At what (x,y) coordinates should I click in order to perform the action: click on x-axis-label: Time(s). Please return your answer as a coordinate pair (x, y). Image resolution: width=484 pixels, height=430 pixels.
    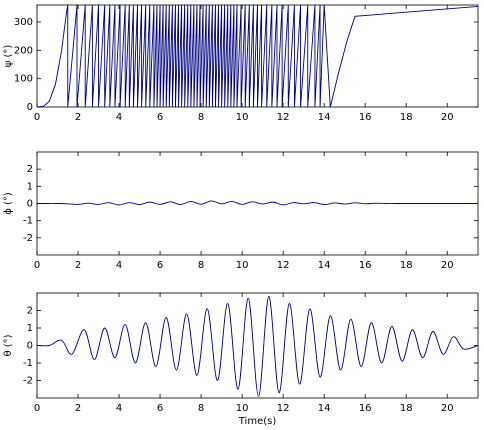
    Looking at the image, I should click on (257, 421).